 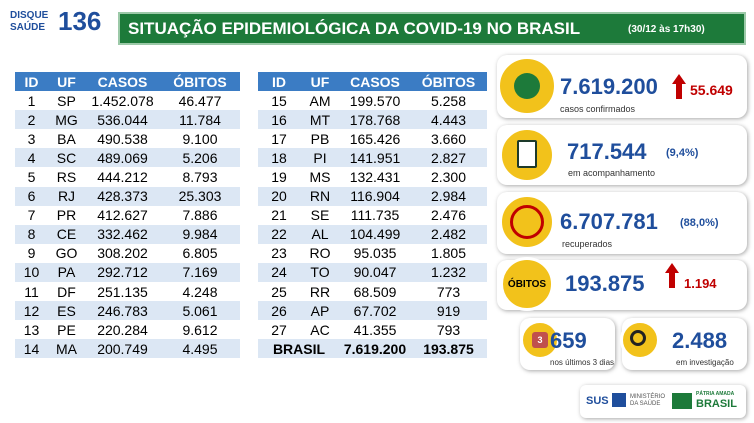 I want to click on table-row: 26 AP 67.702 919, so click(x=372, y=311).